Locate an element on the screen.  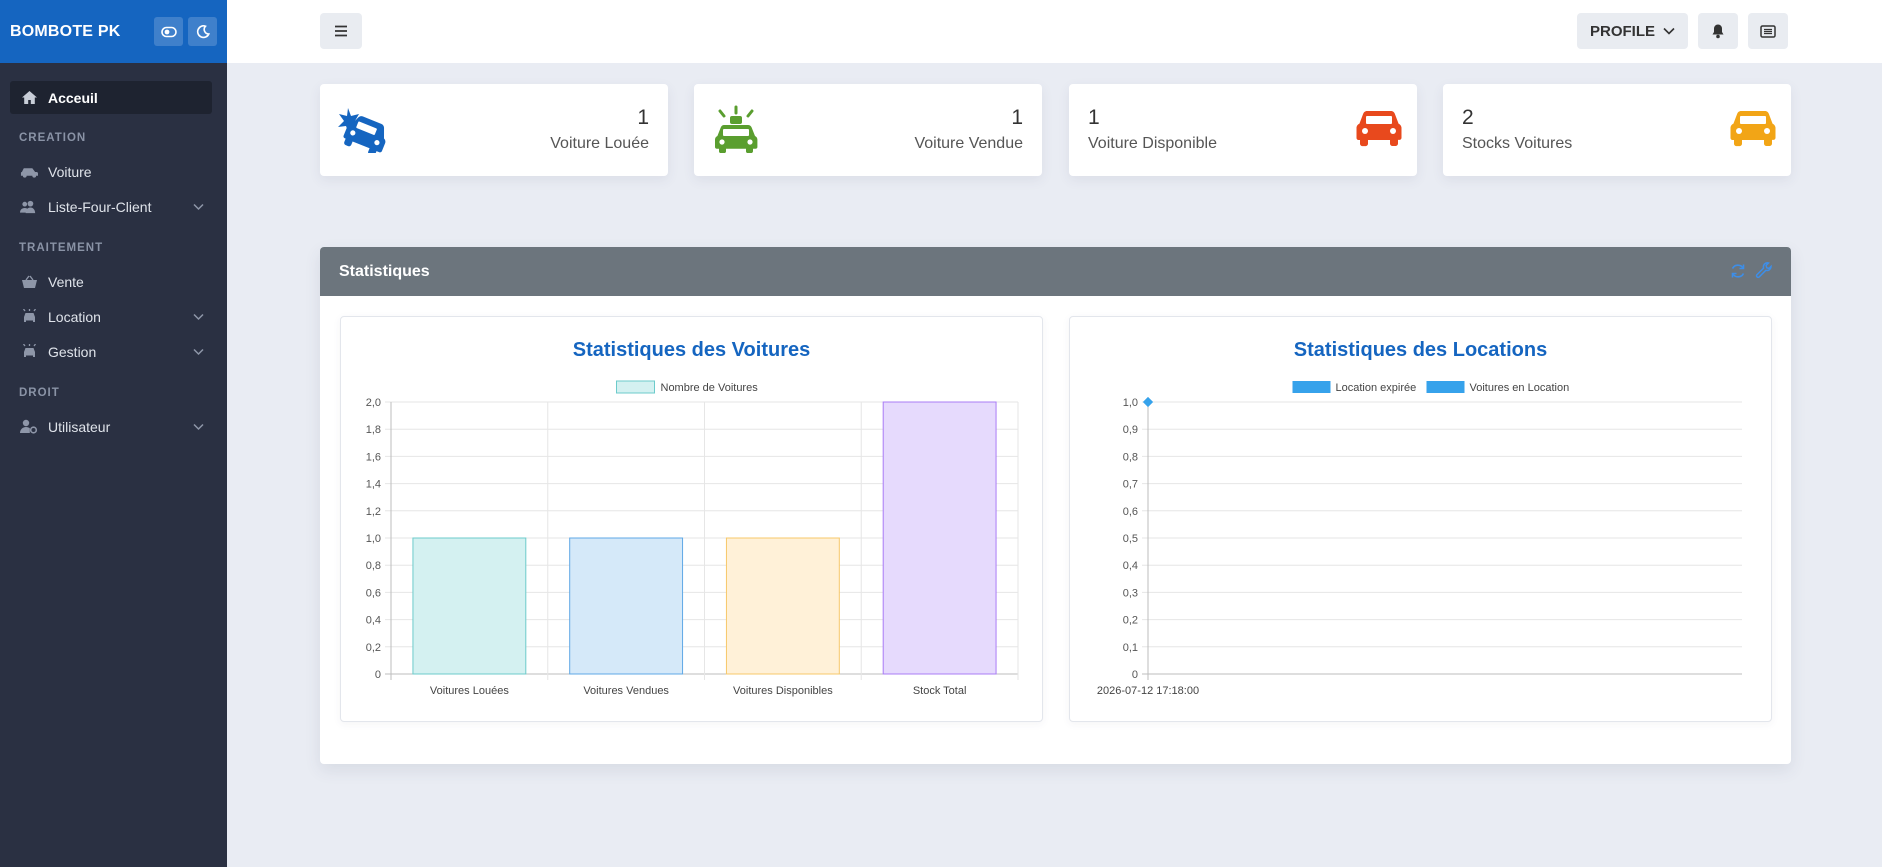
wrench-icon is located at coordinates (1764, 271).